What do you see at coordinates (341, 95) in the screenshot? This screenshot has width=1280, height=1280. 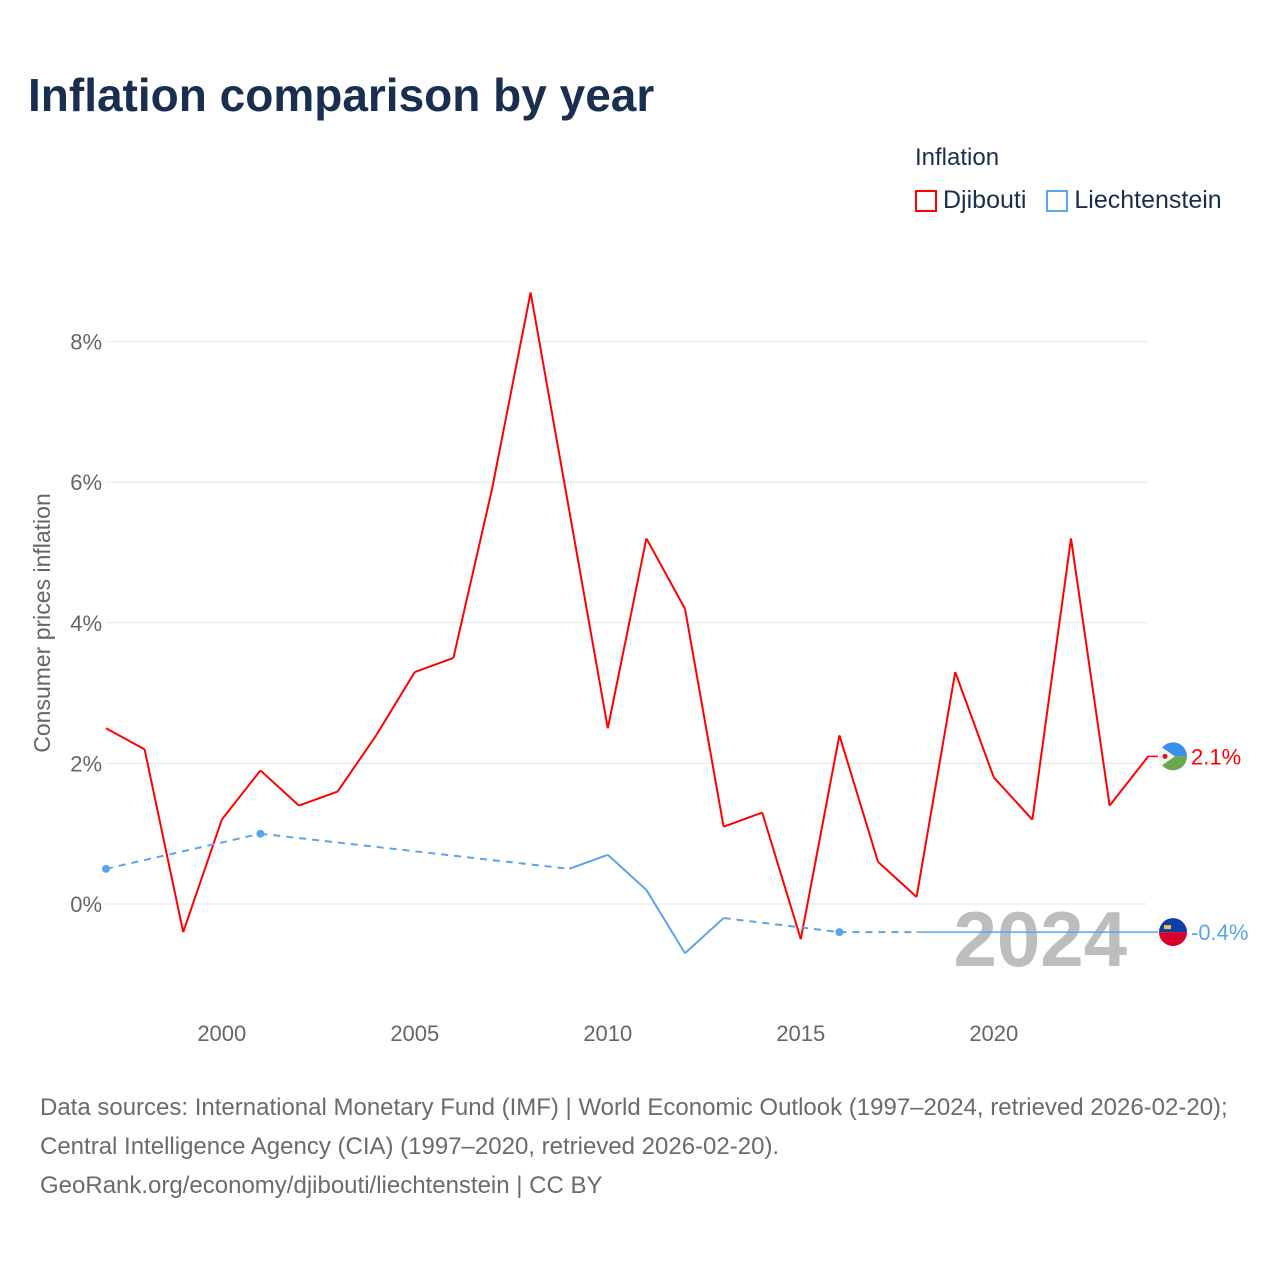 I see `chart-title: Inflation comparison by year` at bounding box center [341, 95].